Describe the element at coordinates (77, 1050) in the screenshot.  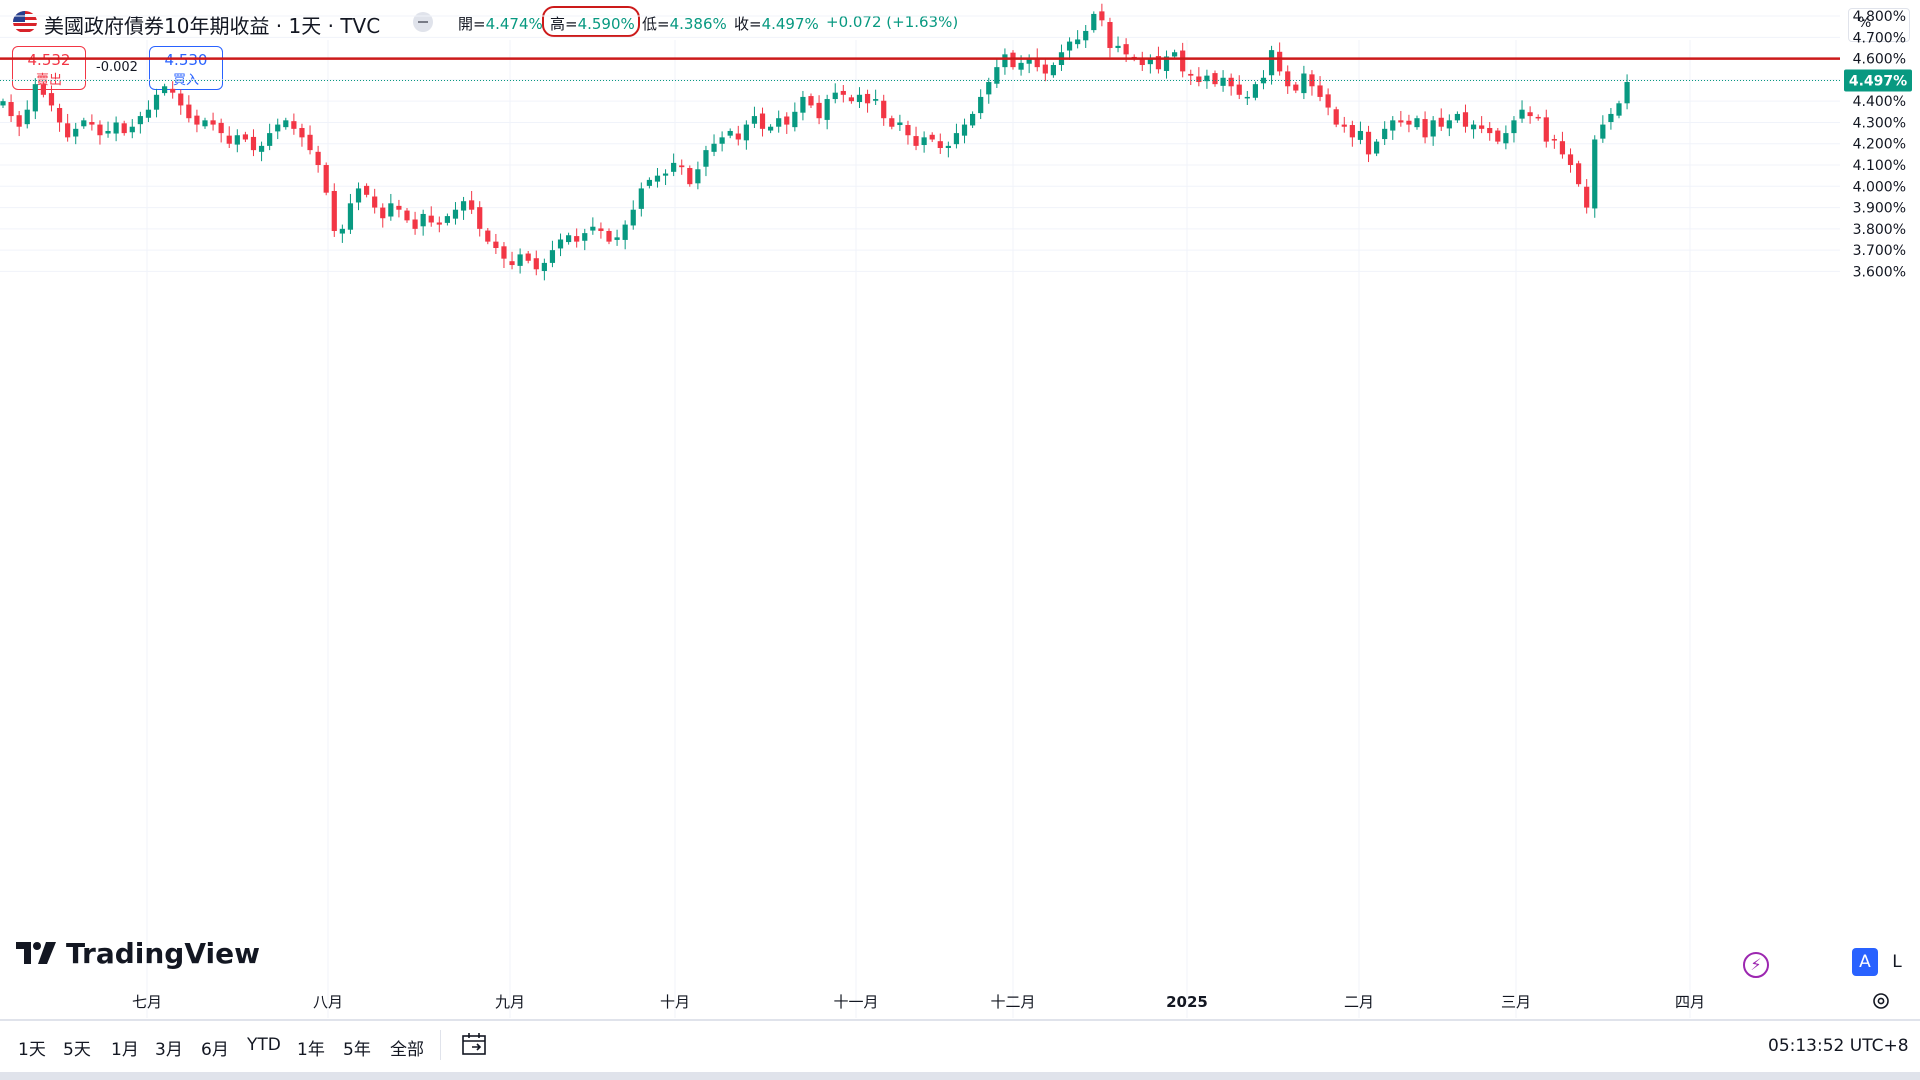
I see `range-button-1: 5天` at that location.